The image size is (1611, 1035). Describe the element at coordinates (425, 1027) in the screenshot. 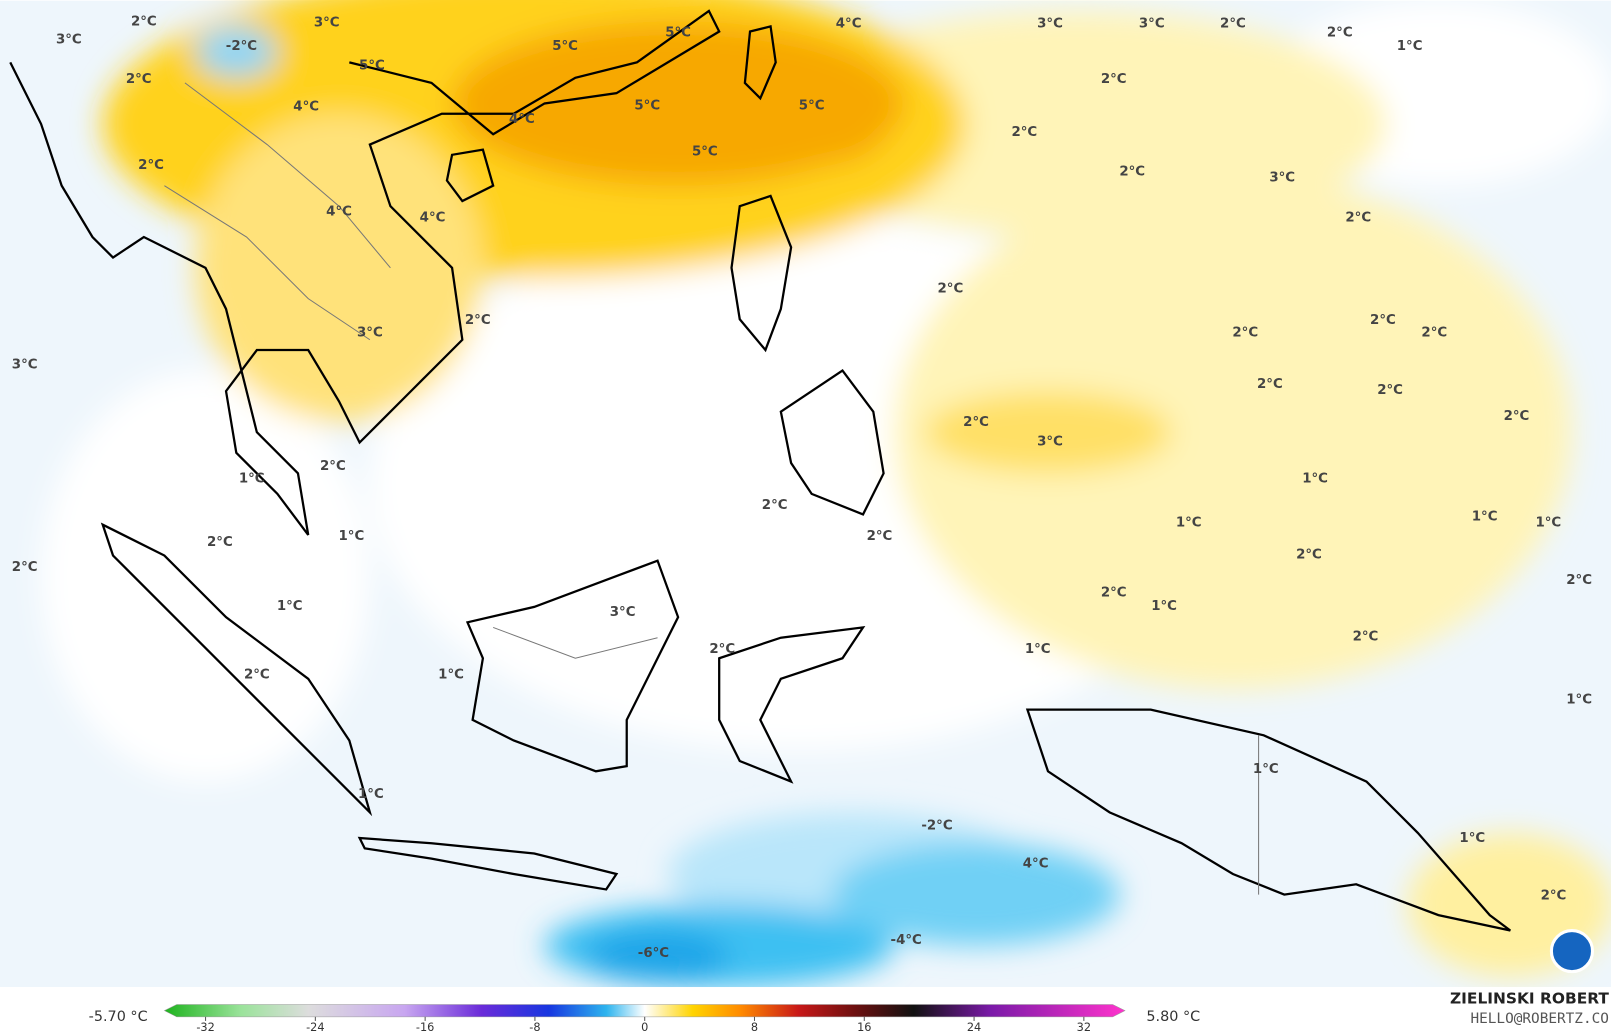

I see `colorbar-tick-label: -16` at that location.